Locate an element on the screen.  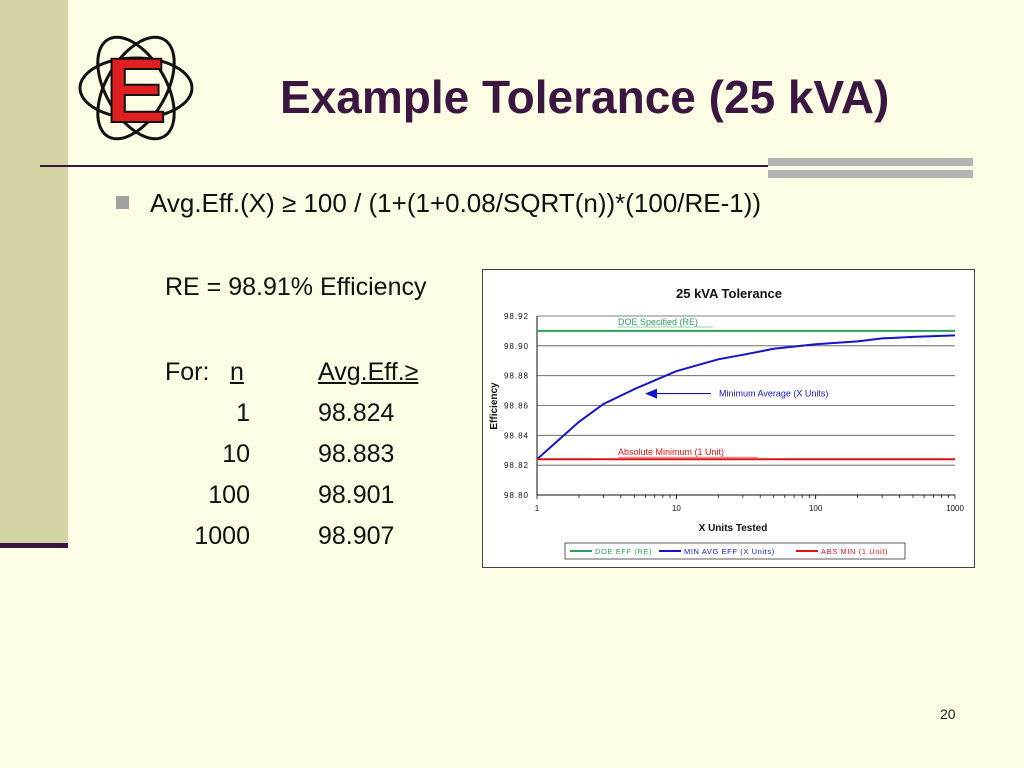
table-cell-n: 1000 is located at coordinates (222, 536).